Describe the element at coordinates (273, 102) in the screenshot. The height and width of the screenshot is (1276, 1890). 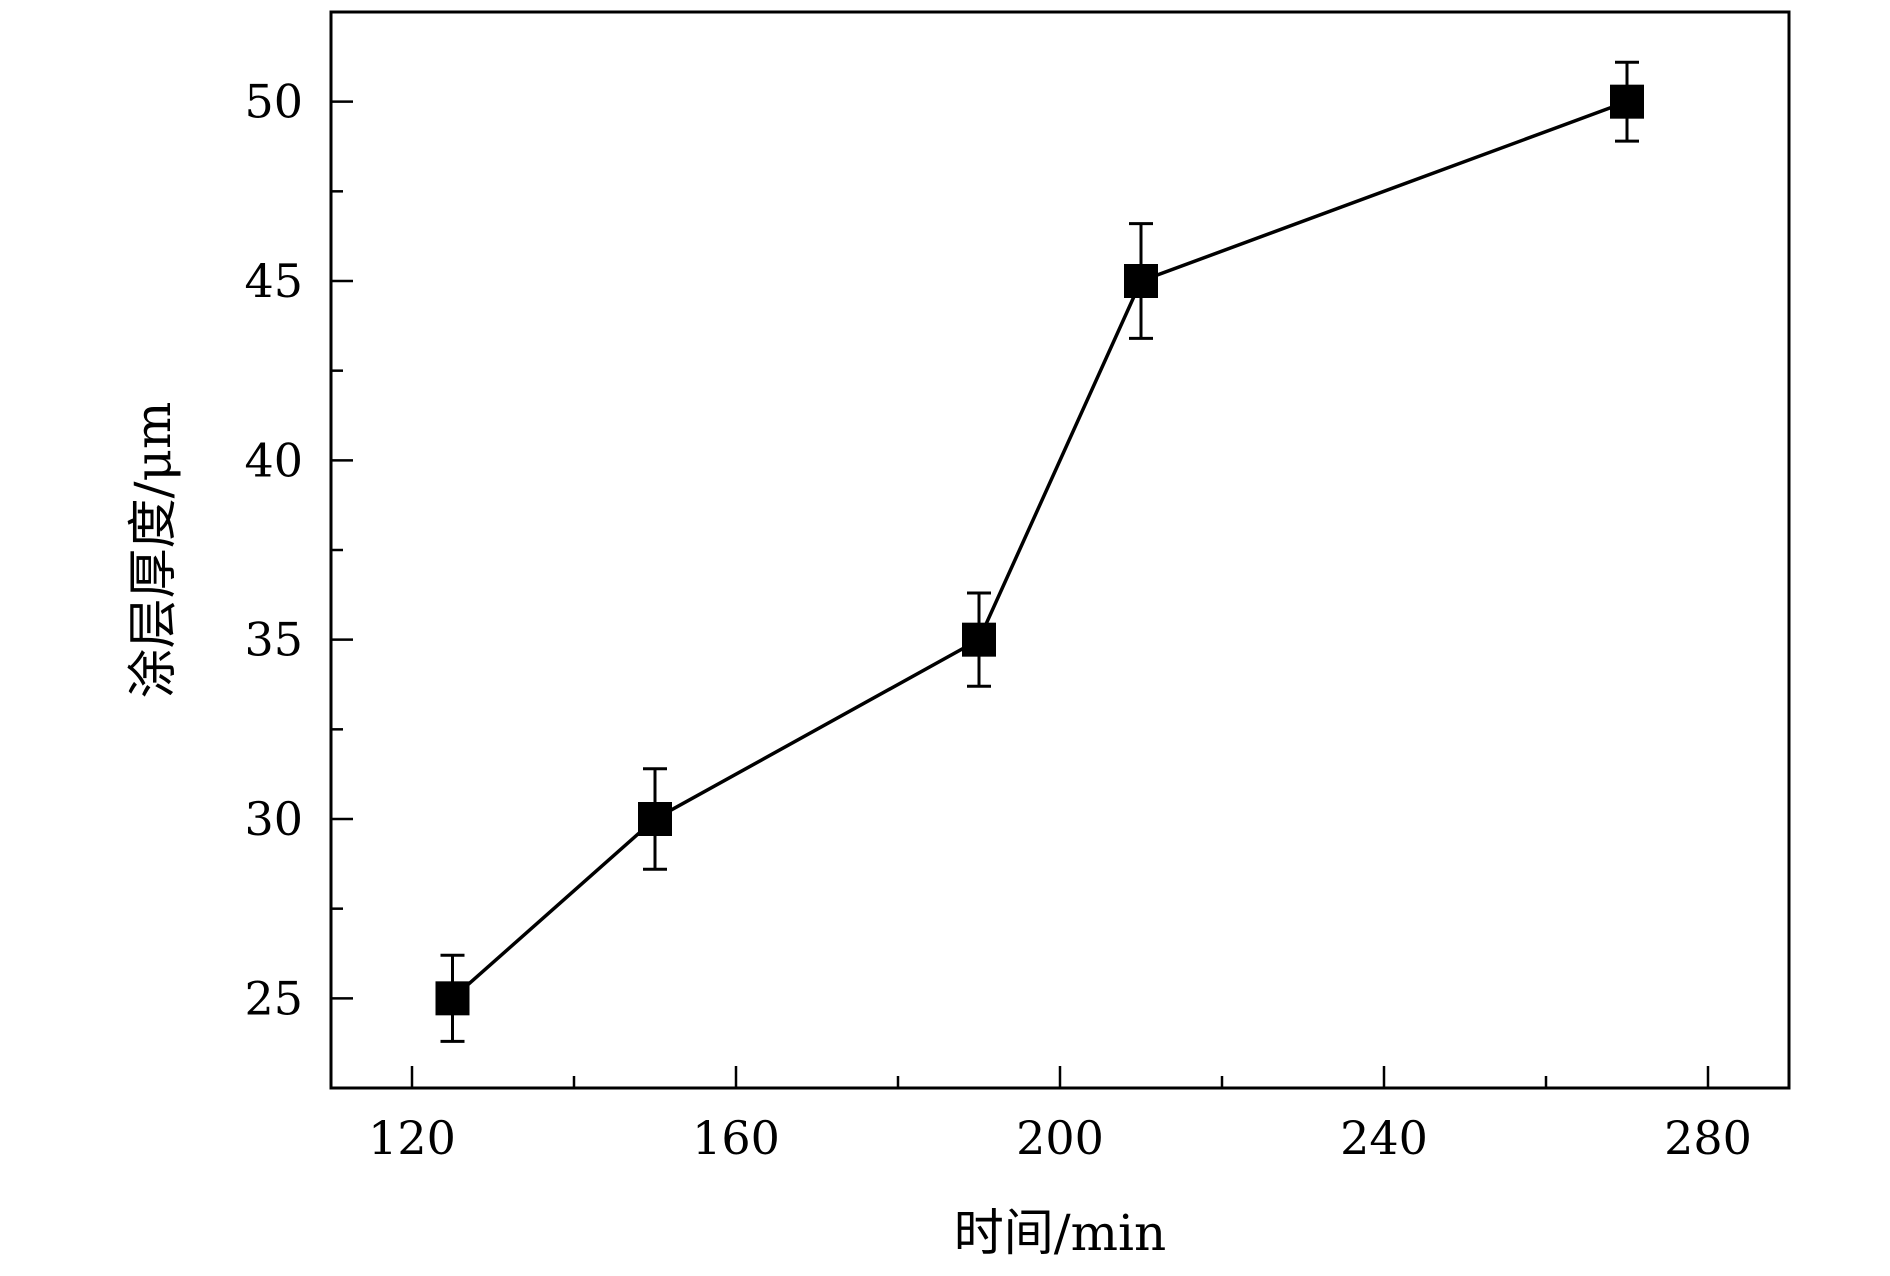
I see `y-tick-label: 50` at that location.